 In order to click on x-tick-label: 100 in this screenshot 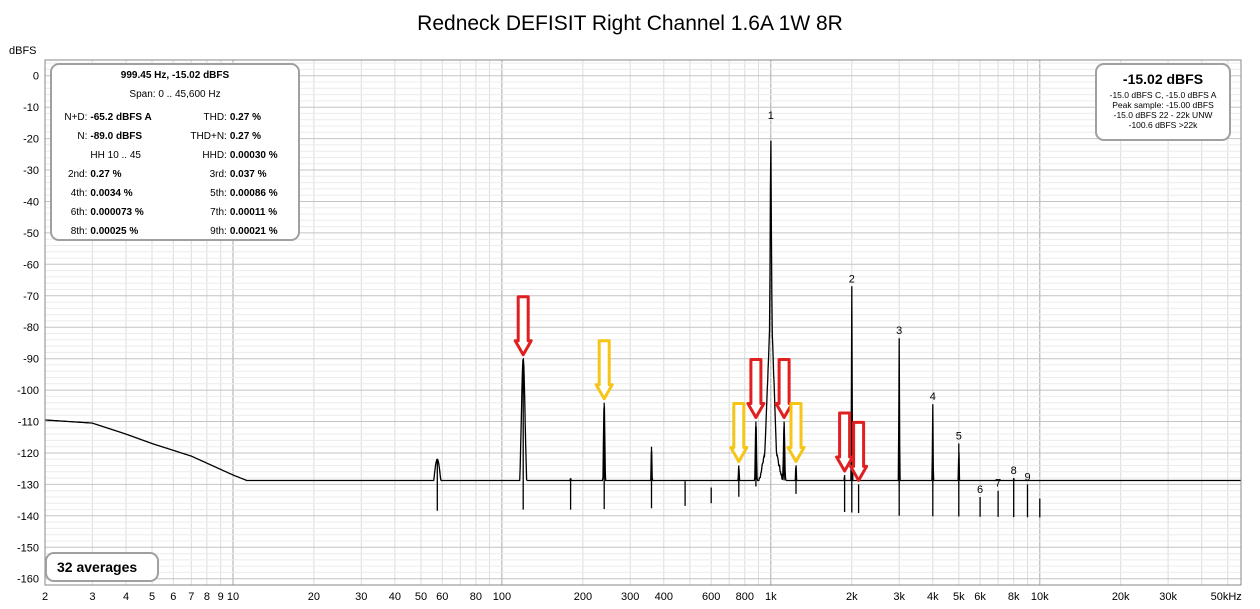, I will do `click(502, 597)`.